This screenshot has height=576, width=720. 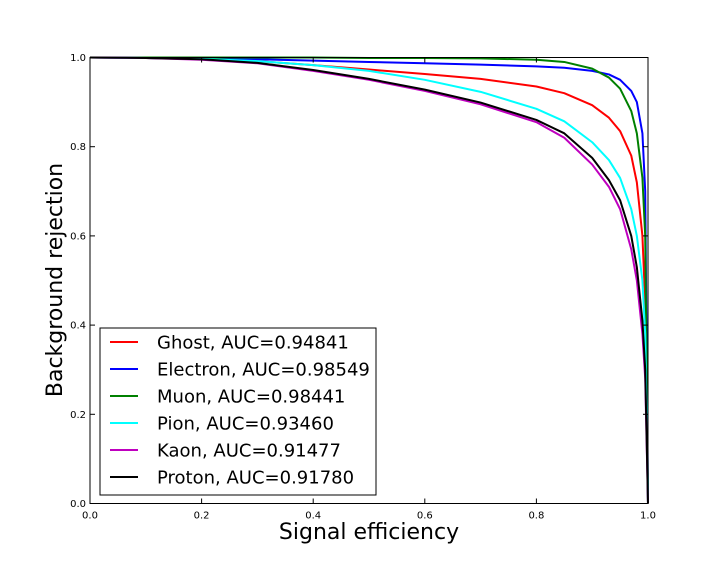 I want to click on legend-label-3: Pion, AUC=0.93460, so click(x=245, y=424).